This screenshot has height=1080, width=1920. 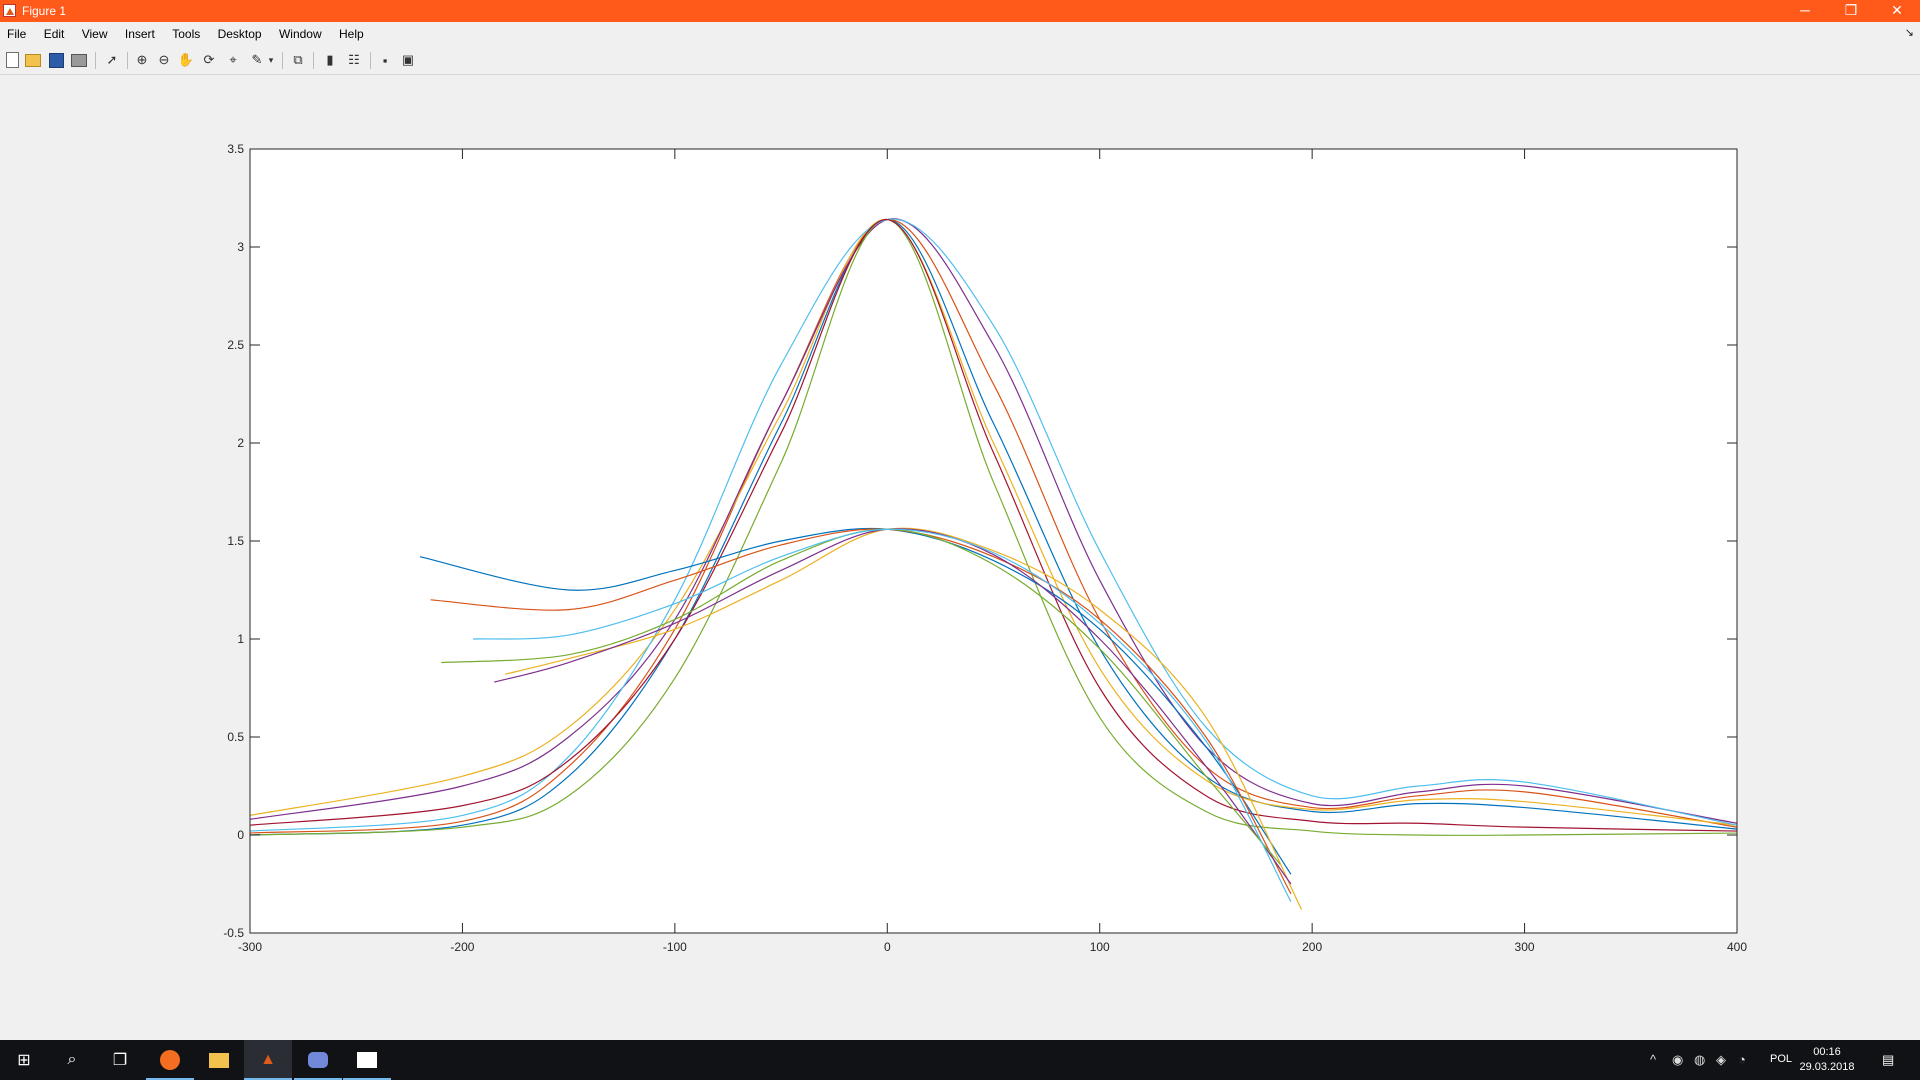 What do you see at coordinates (9, 10) in the screenshot?
I see `matlab-figure-icon` at bounding box center [9, 10].